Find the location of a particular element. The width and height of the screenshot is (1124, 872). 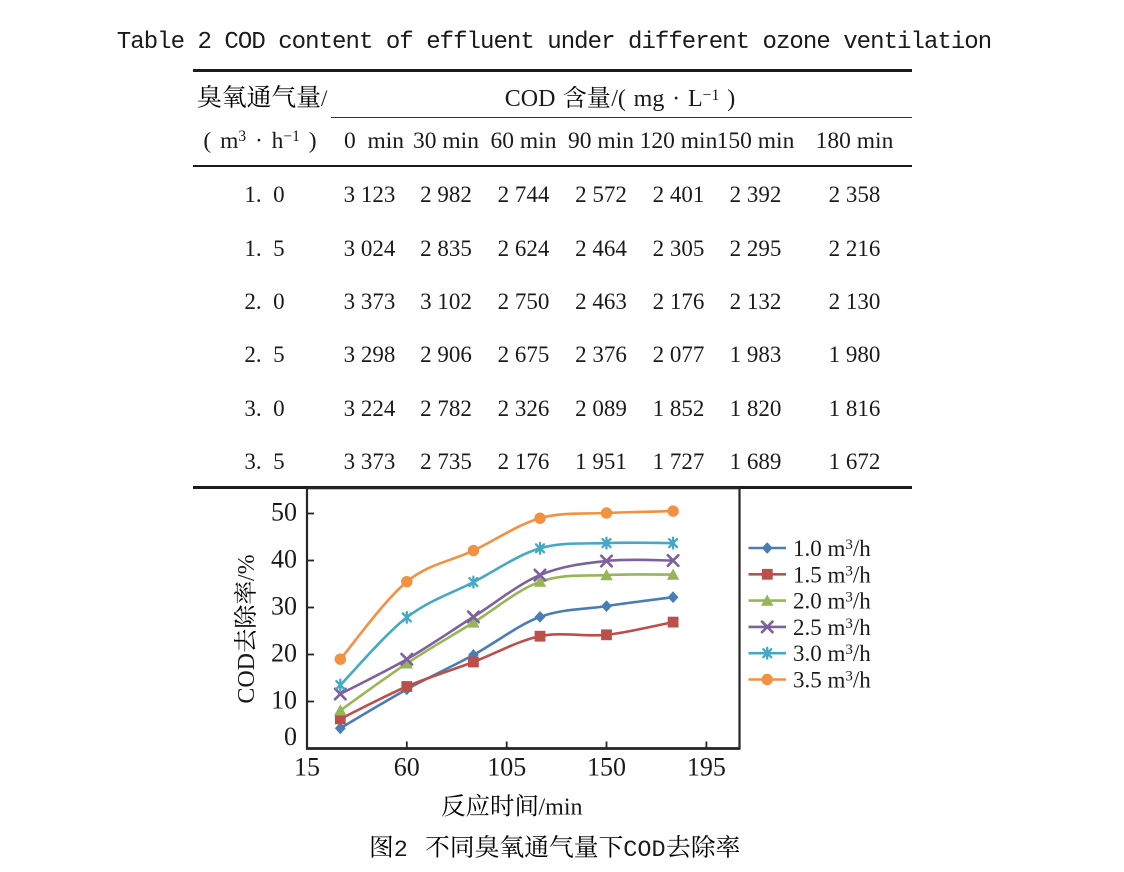

svg-text: 3.0 m3/h is located at coordinates (832, 653).